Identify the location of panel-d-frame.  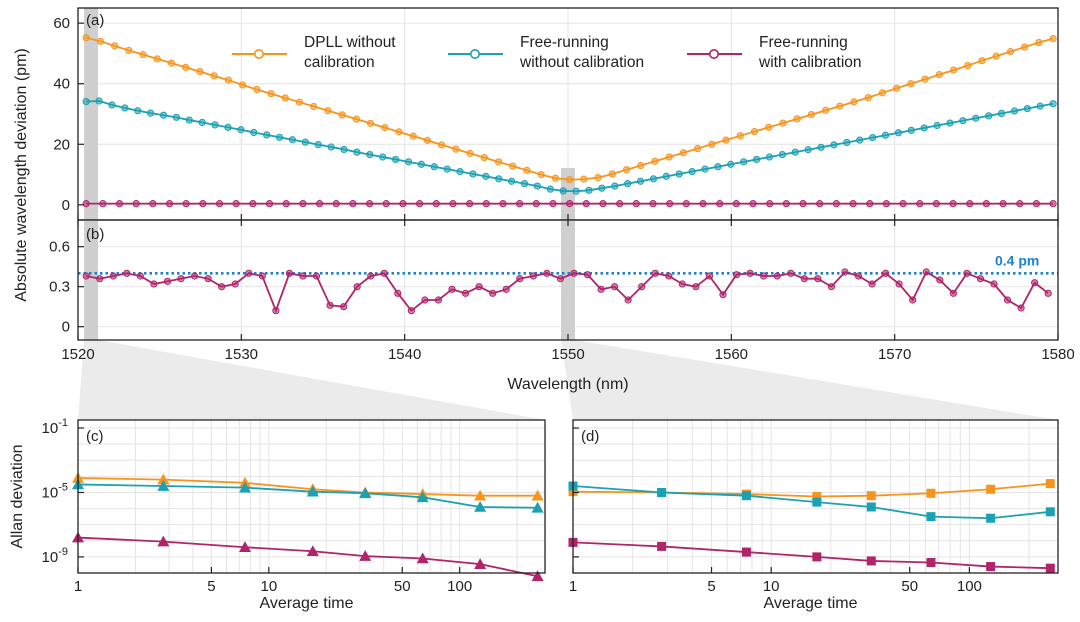
(815, 496).